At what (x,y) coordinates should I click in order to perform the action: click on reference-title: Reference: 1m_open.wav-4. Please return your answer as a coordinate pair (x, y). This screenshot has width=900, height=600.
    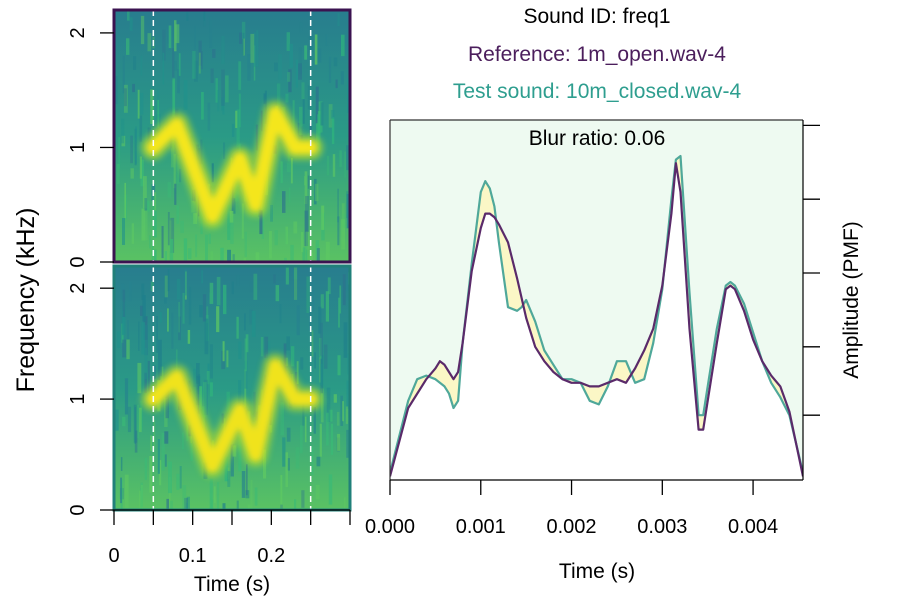
    Looking at the image, I should click on (597, 54).